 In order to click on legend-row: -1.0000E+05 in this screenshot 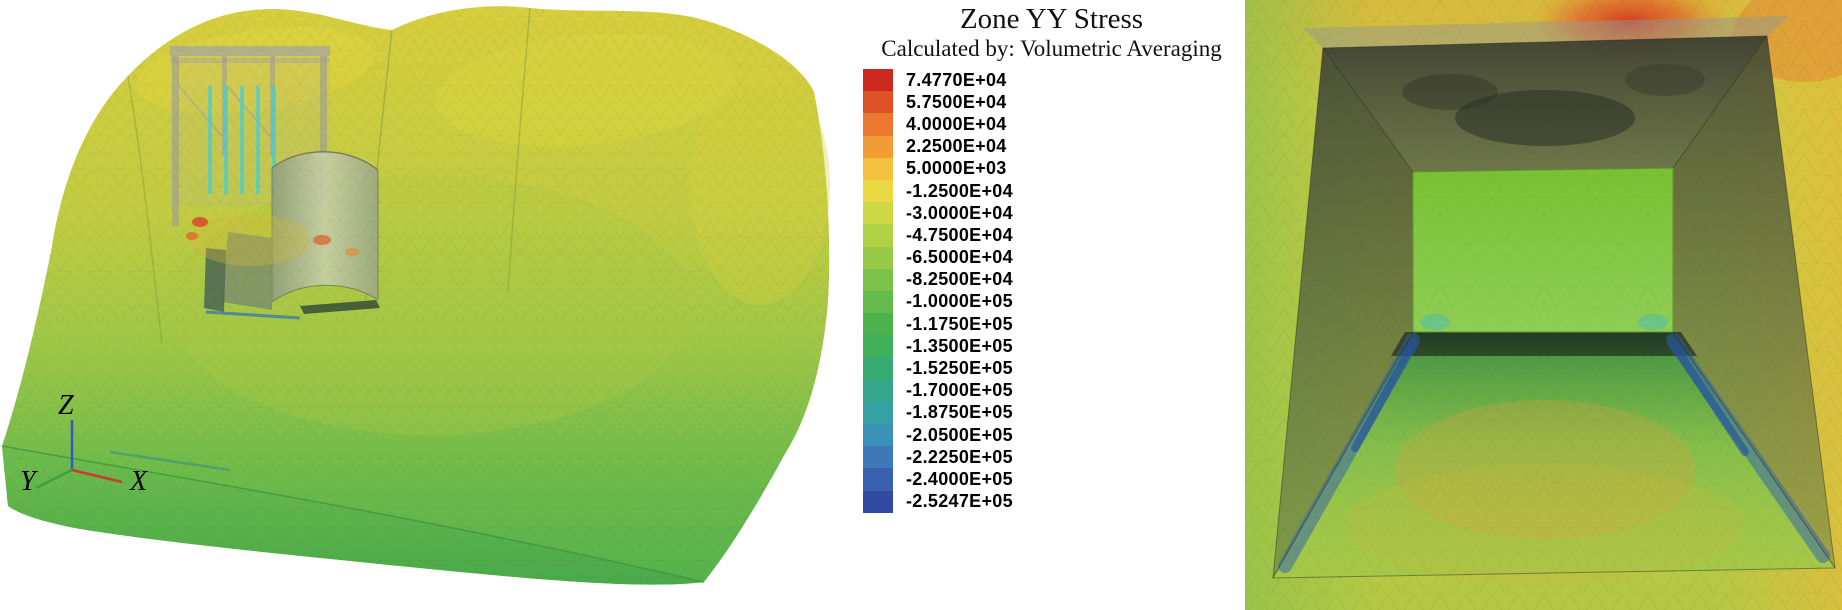, I will do `click(1054, 302)`.